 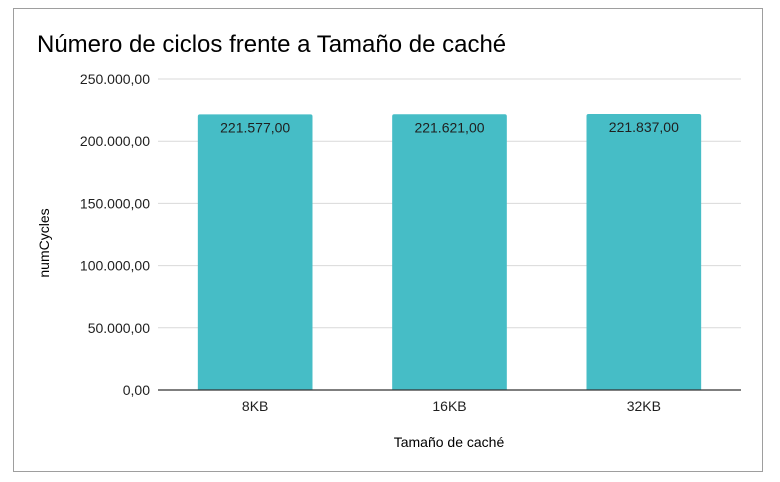 I want to click on data-label: 221.577,00, so click(x=255, y=127).